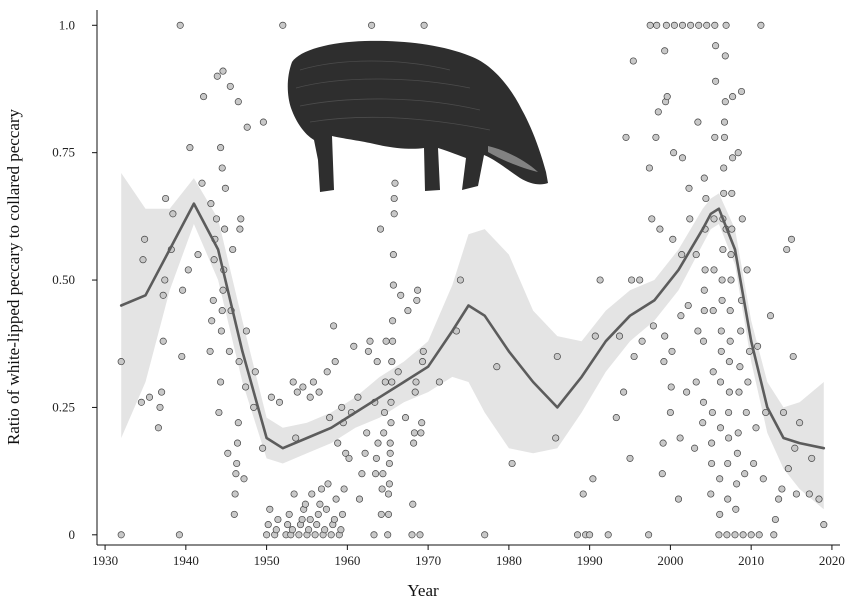  I want to click on y-tick-label: 0.50, so click(63, 279).